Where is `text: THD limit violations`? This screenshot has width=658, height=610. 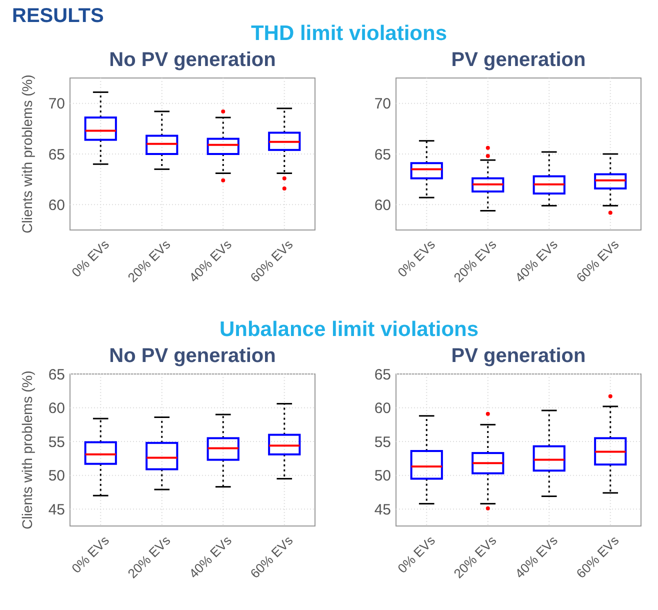 text: THD limit violations is located at coordinates (349, 33).